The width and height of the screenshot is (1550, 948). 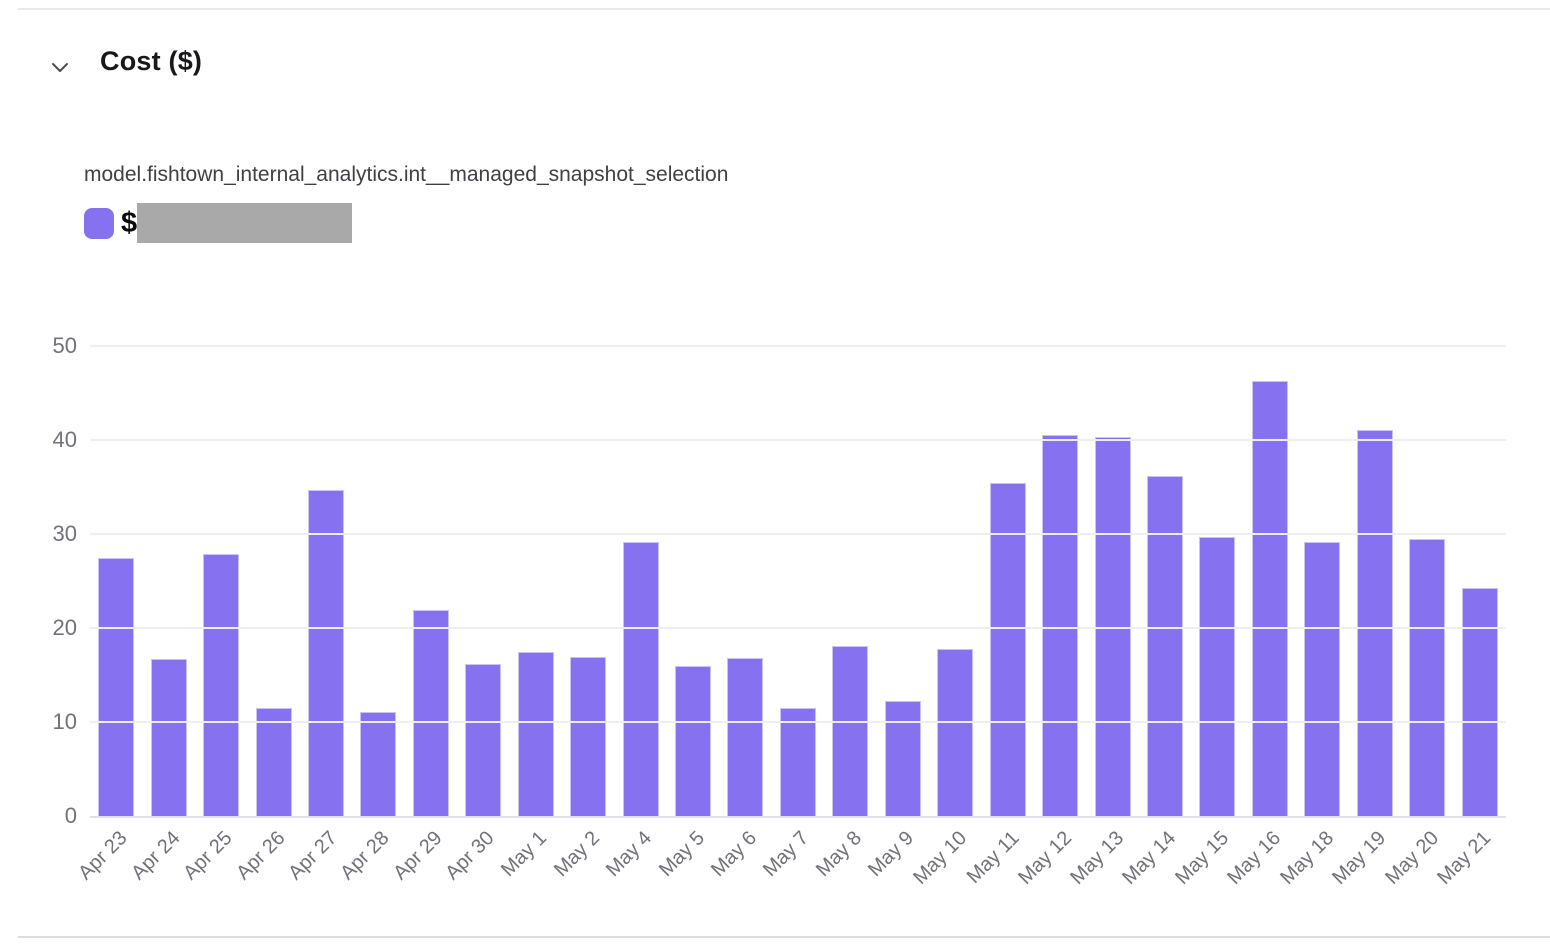 I want to click on section-title: Cost ($), so click(x=151, y=61).